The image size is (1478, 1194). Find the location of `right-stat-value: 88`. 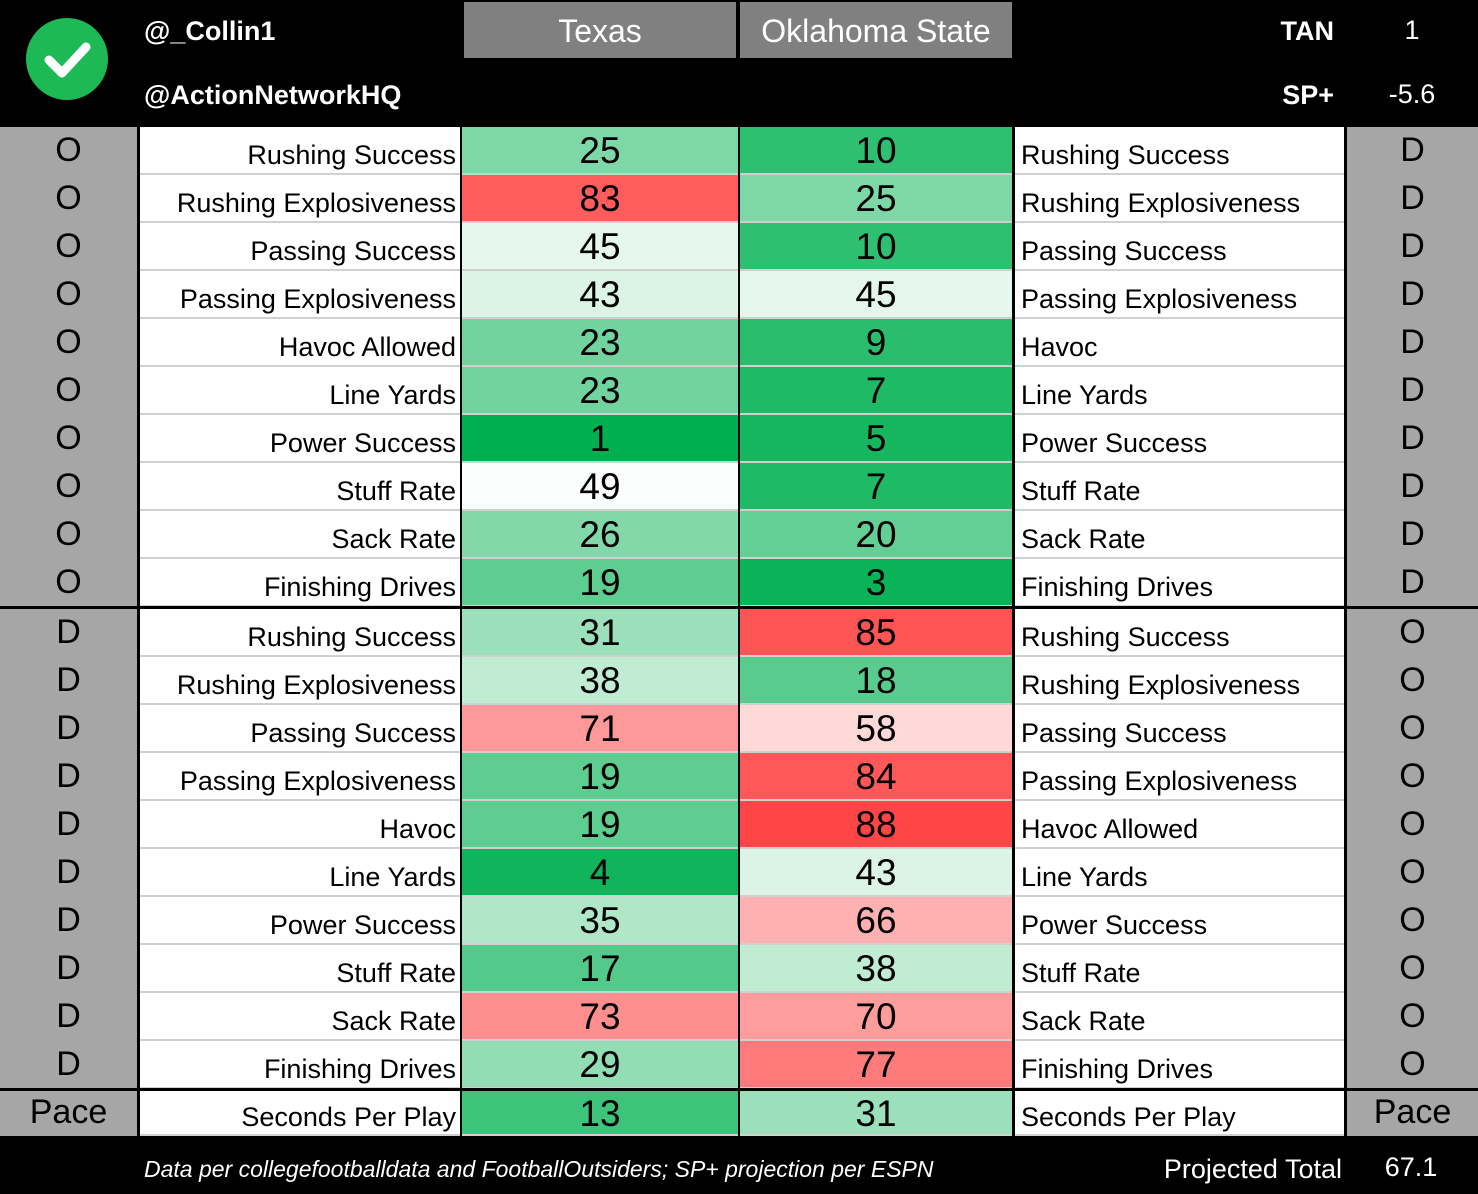

right-stat-value: 88 is located at coordinates (876, 825).